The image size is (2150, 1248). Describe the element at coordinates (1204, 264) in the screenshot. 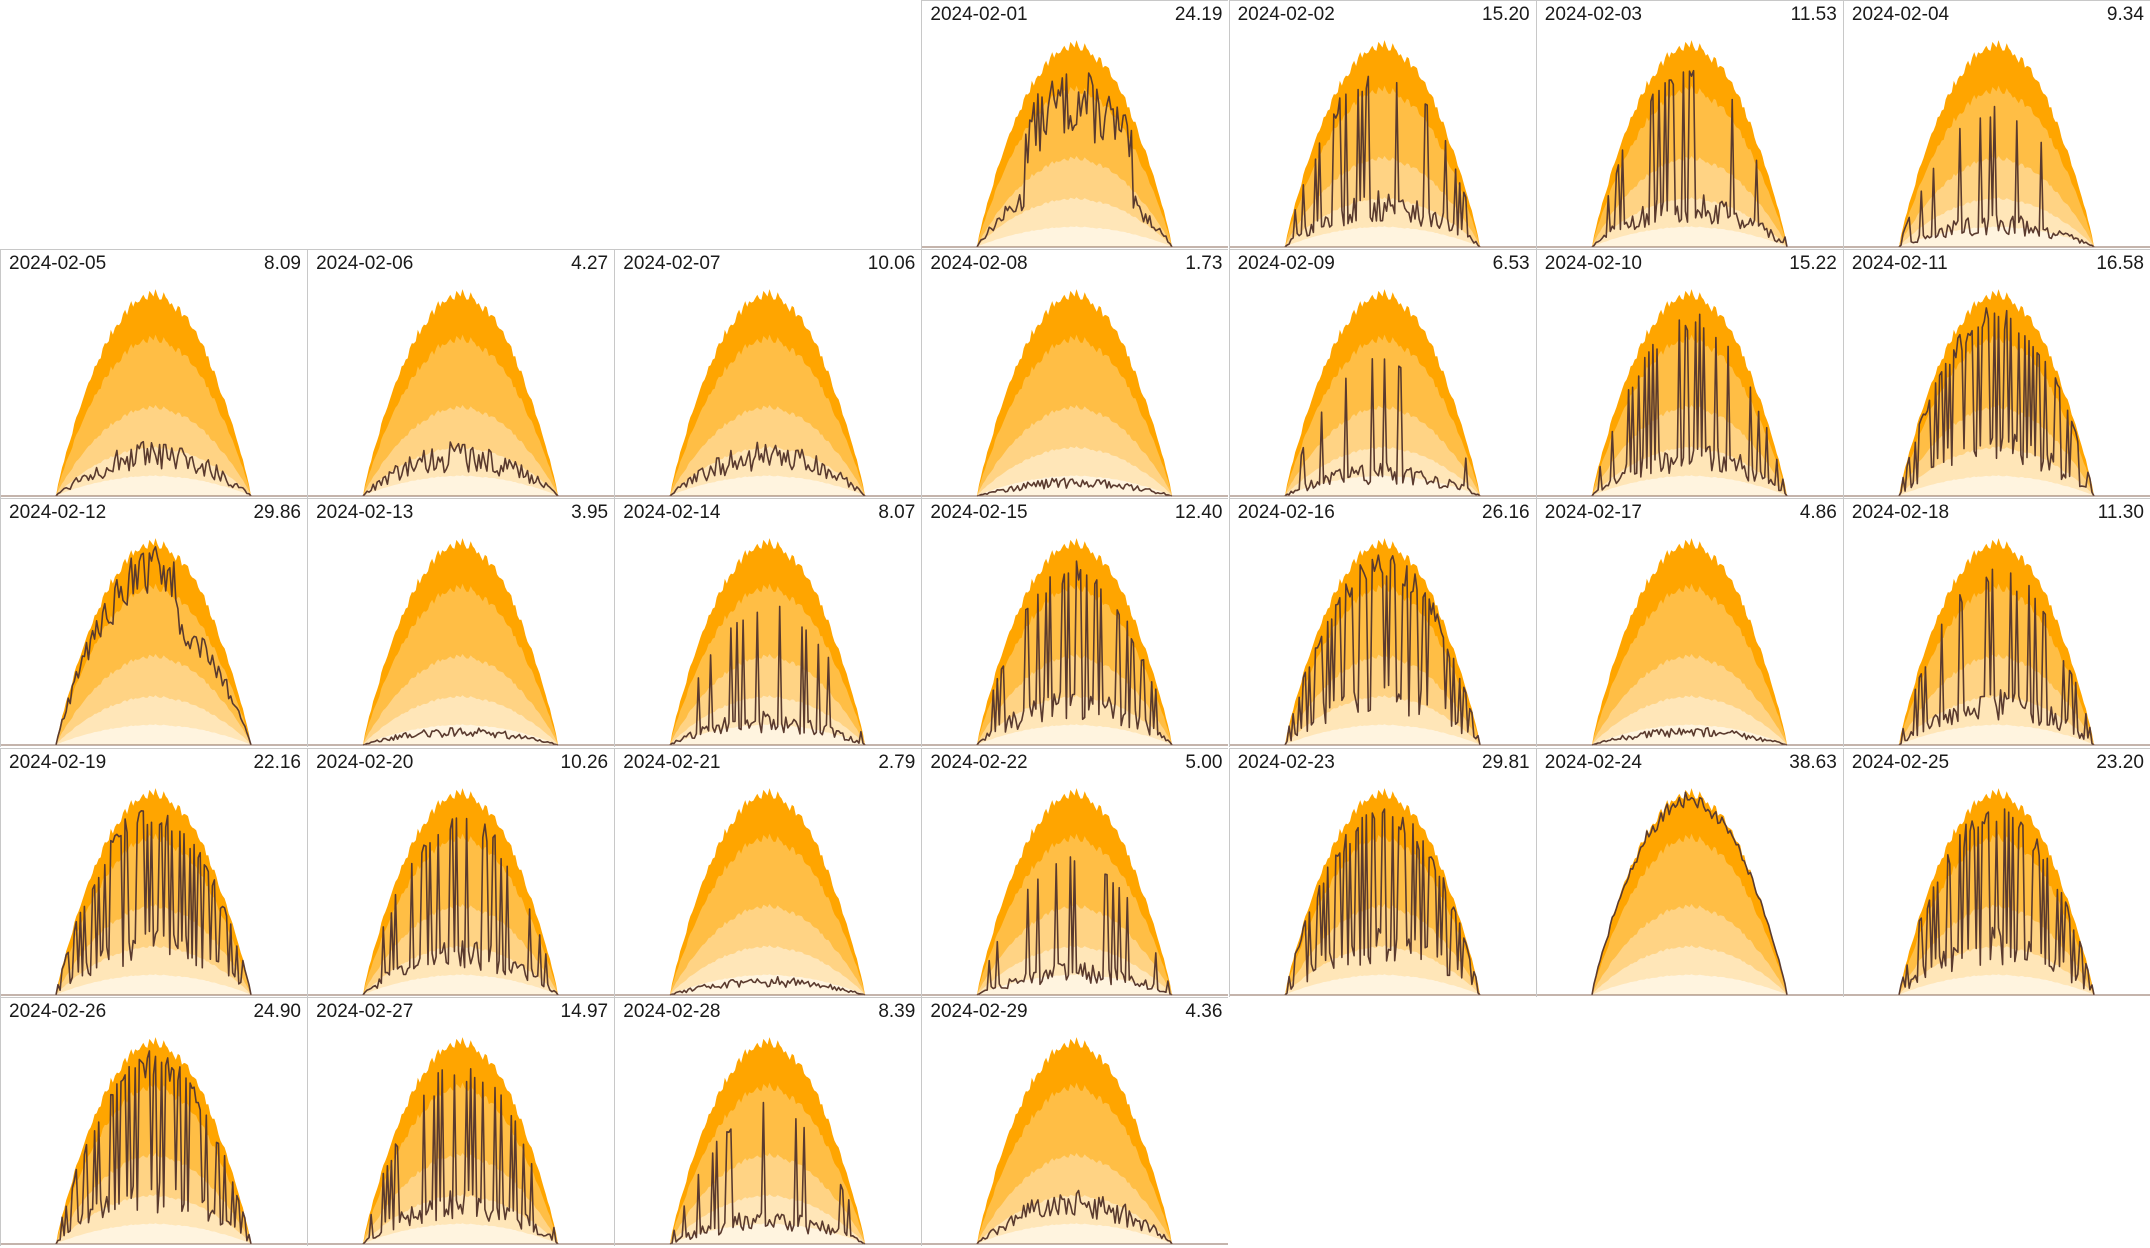

I see `total-label: 1.73` at that location.